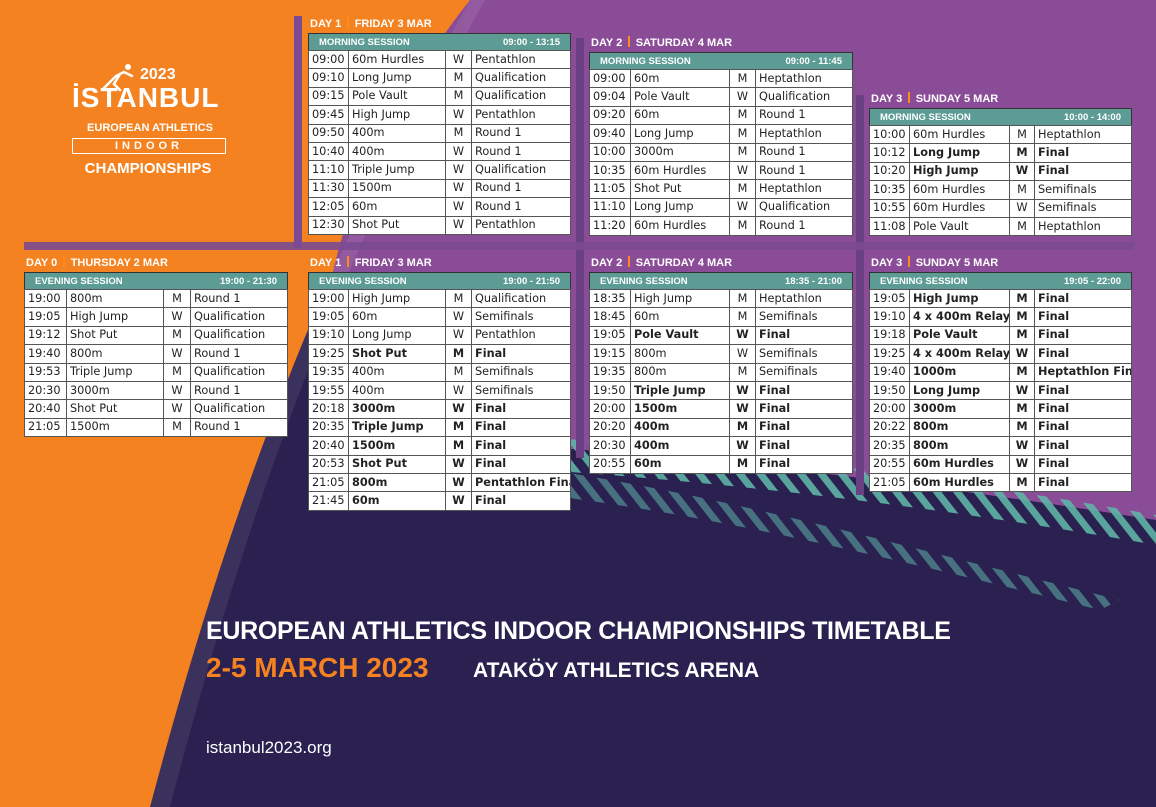  What do you see at coordinates (439, 96) in the screenshot?
I see `schedule-row: 09:15 Pole Vault M Qualification` at bounding box center [439, 96].